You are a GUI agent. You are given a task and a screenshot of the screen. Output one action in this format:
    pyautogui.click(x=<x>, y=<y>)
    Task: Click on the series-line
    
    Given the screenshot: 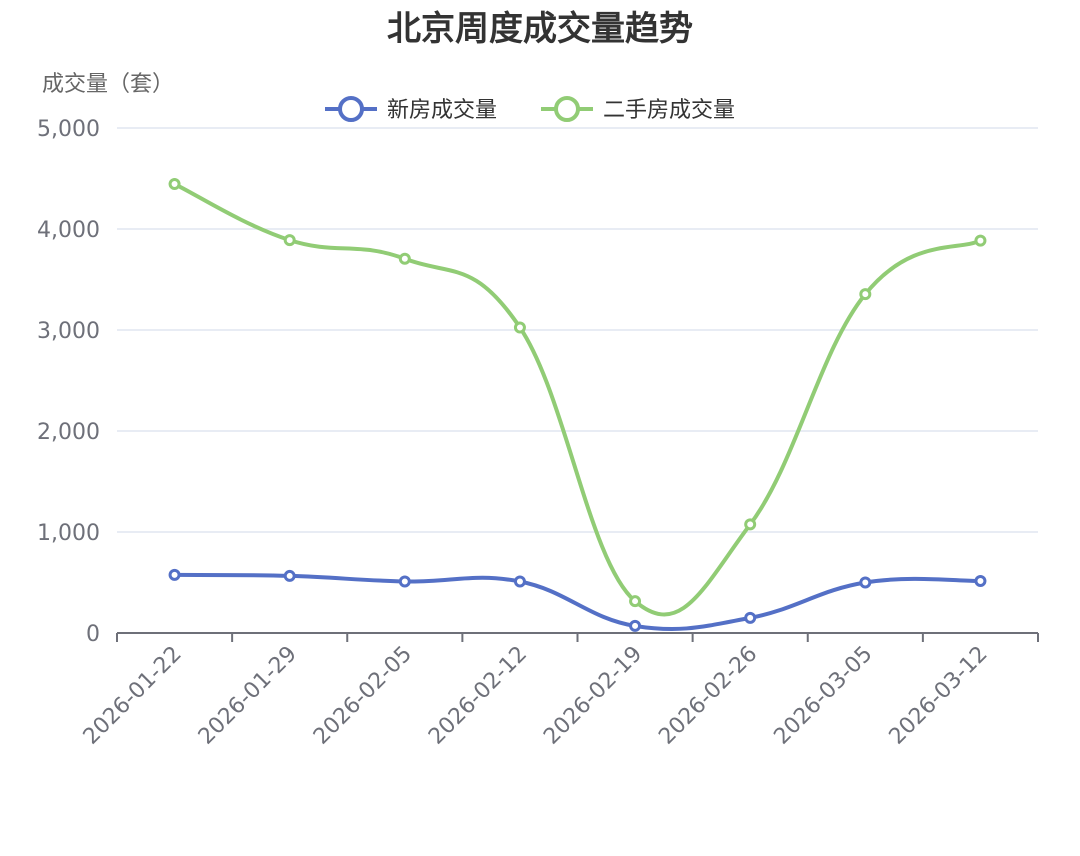 What is the action you would take?
    pyautogui.click(x=577, y=602)
    